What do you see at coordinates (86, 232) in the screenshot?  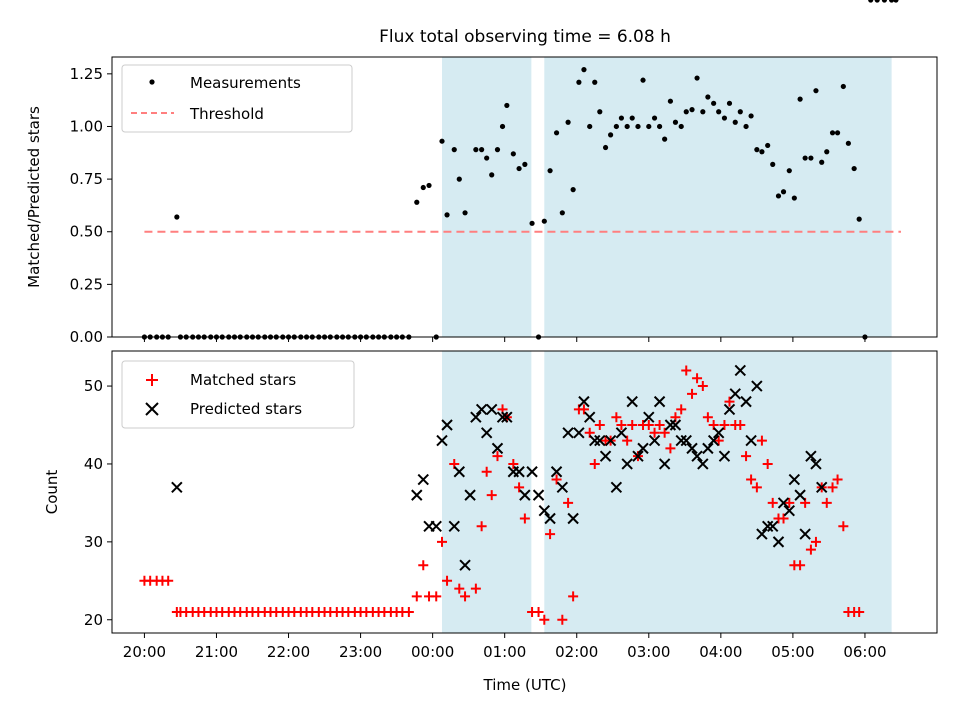 I see `y-tick-label: 0.50` at bounding box center [86, 232].